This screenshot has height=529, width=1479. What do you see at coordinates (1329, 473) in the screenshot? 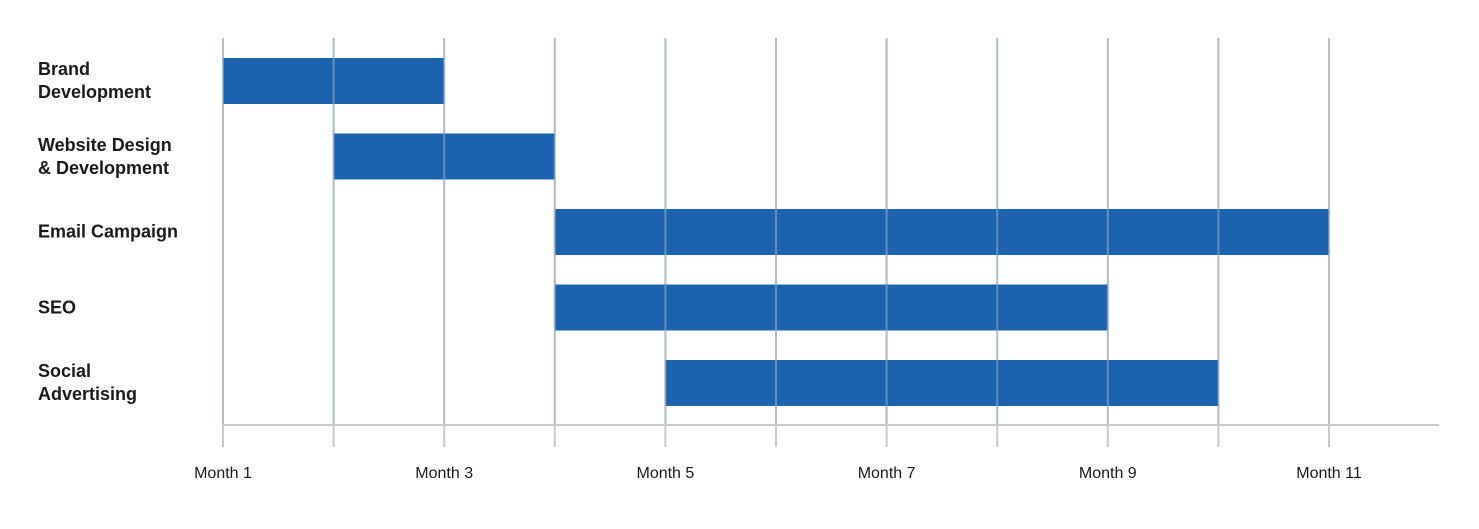
I see `x-tick-label: Month 11` at bounding box center [1329, 473].